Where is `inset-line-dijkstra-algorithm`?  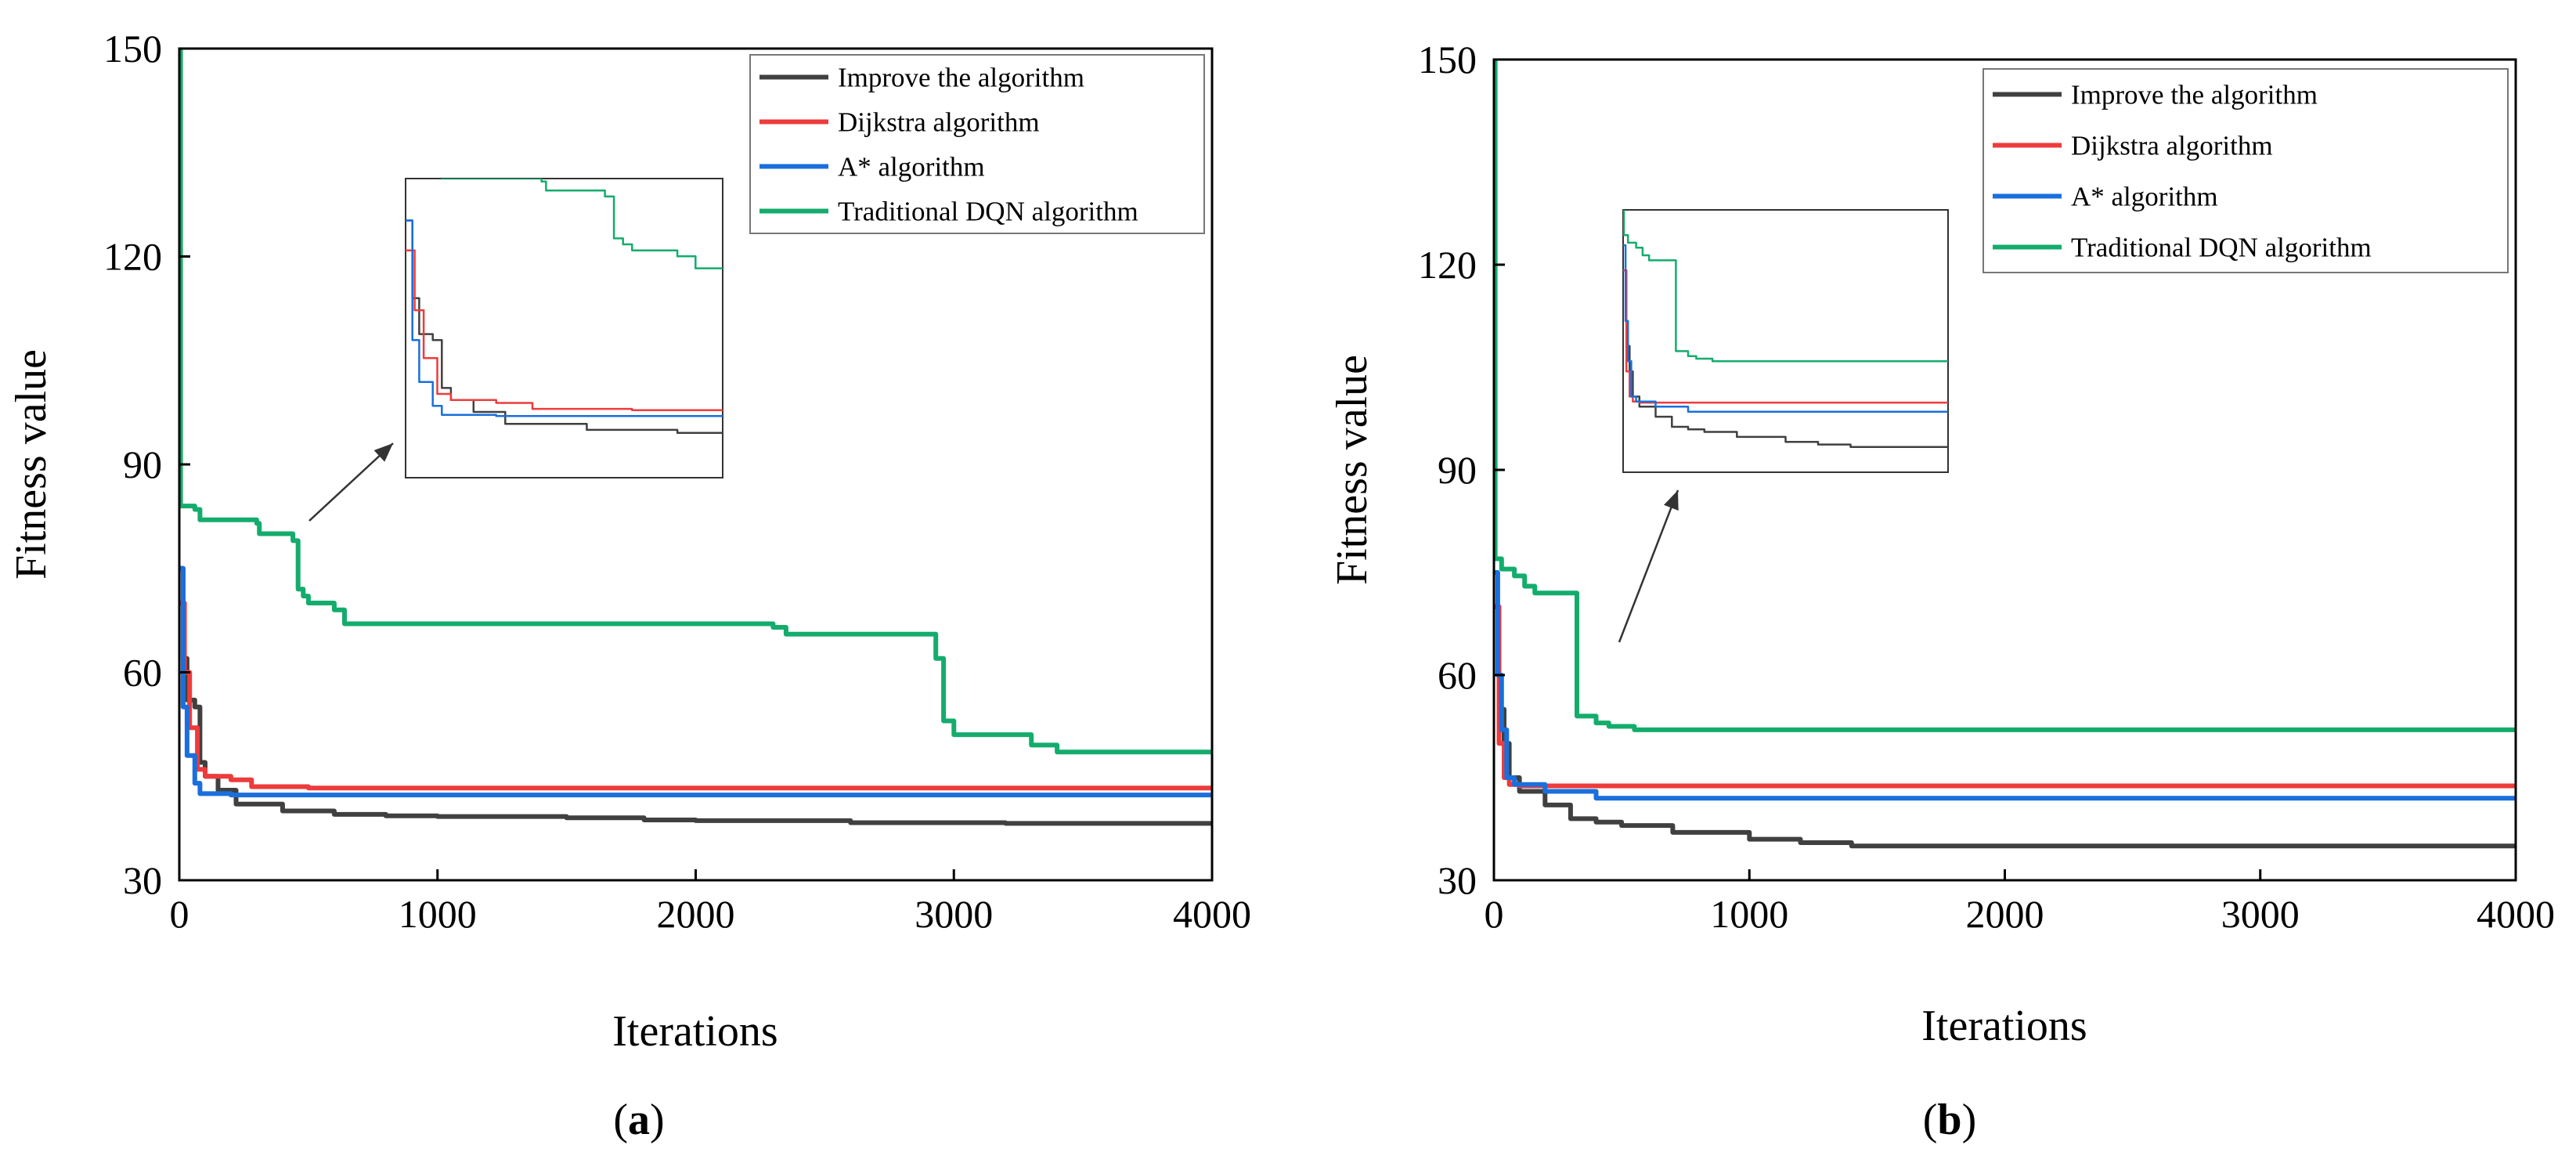 inset-line-dijkstra-algorithm is located at coordinates (564, 330).